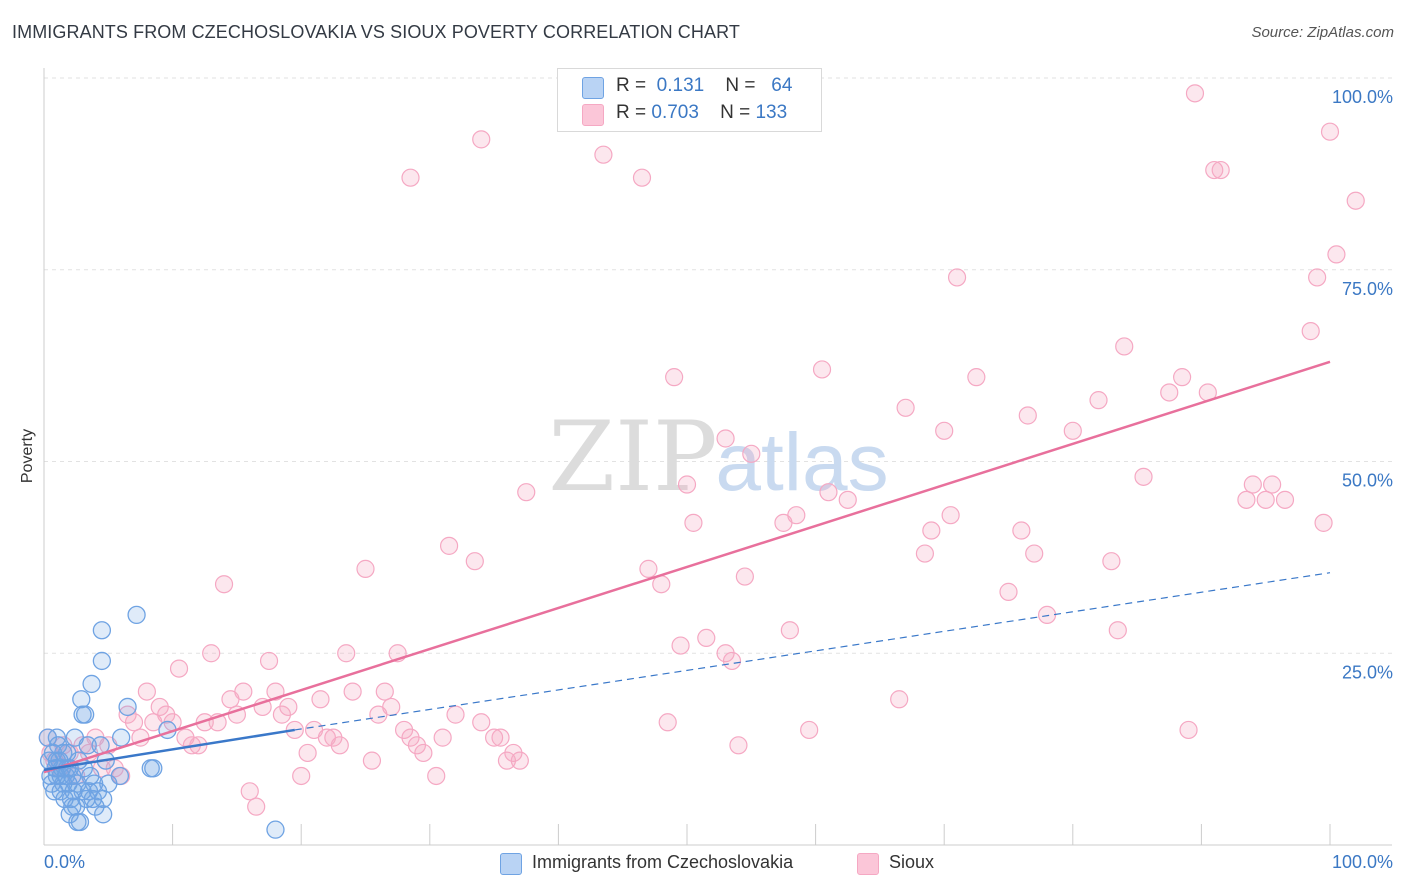  What do you see at coordinates (801, 462) in the screenshot?
I see `watermark-atlas: atlas` at bounding box center [801, 462].